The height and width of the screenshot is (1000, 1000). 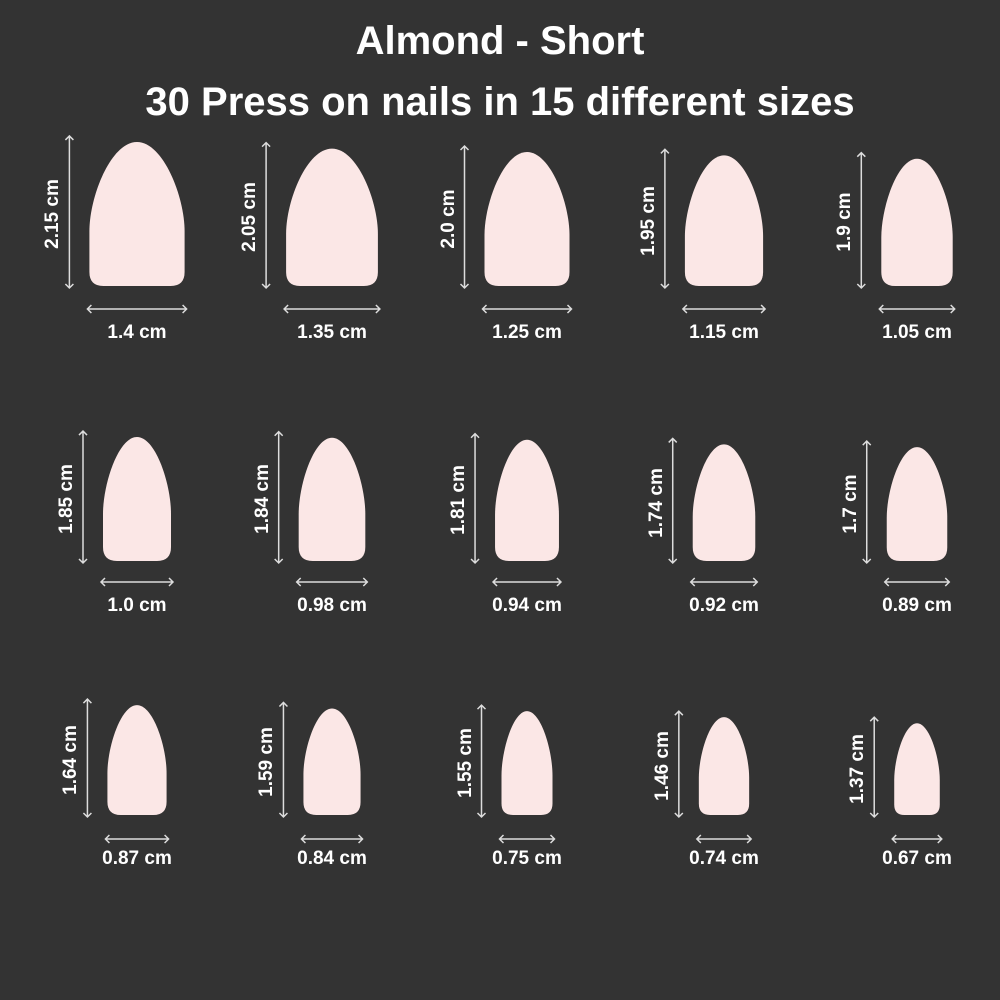 I want to click on nail-width-label: 0.89 cm, so click(x=917, y=605).